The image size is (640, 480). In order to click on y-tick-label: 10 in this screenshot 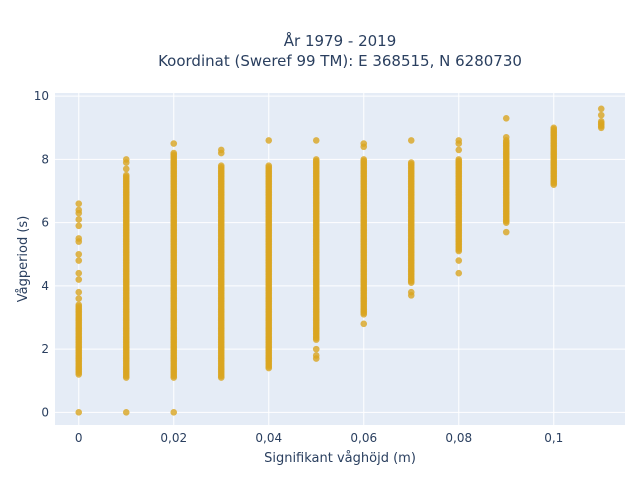, I will do `click(41, 96)`.